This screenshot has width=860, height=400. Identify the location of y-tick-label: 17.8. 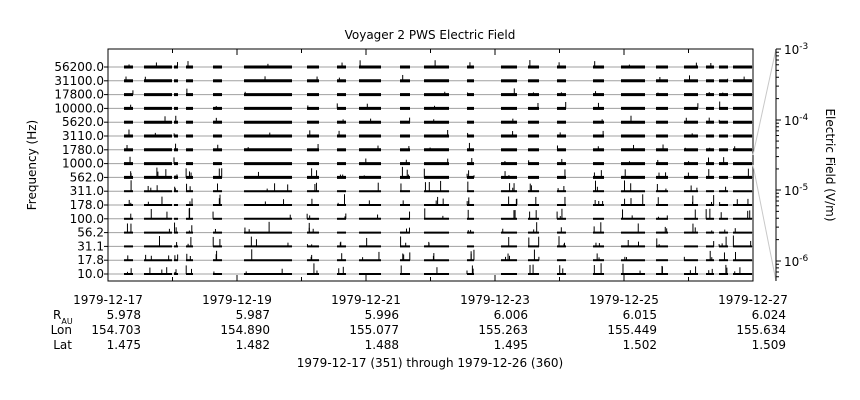
(90, 260).